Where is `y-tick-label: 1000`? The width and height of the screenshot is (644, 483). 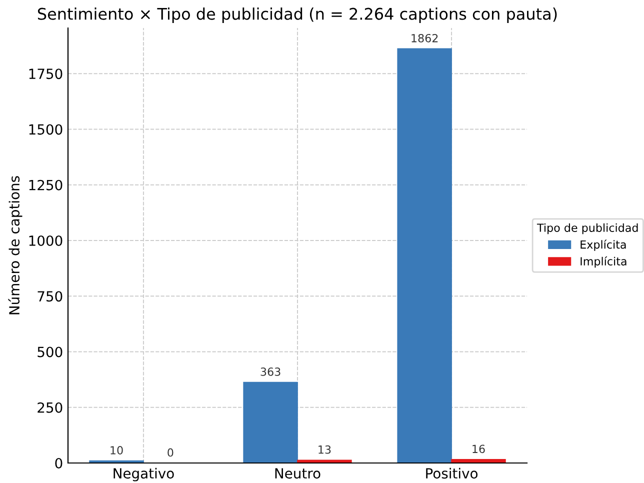 y-tick-label: 1000 is located at coordinates (45, 240).